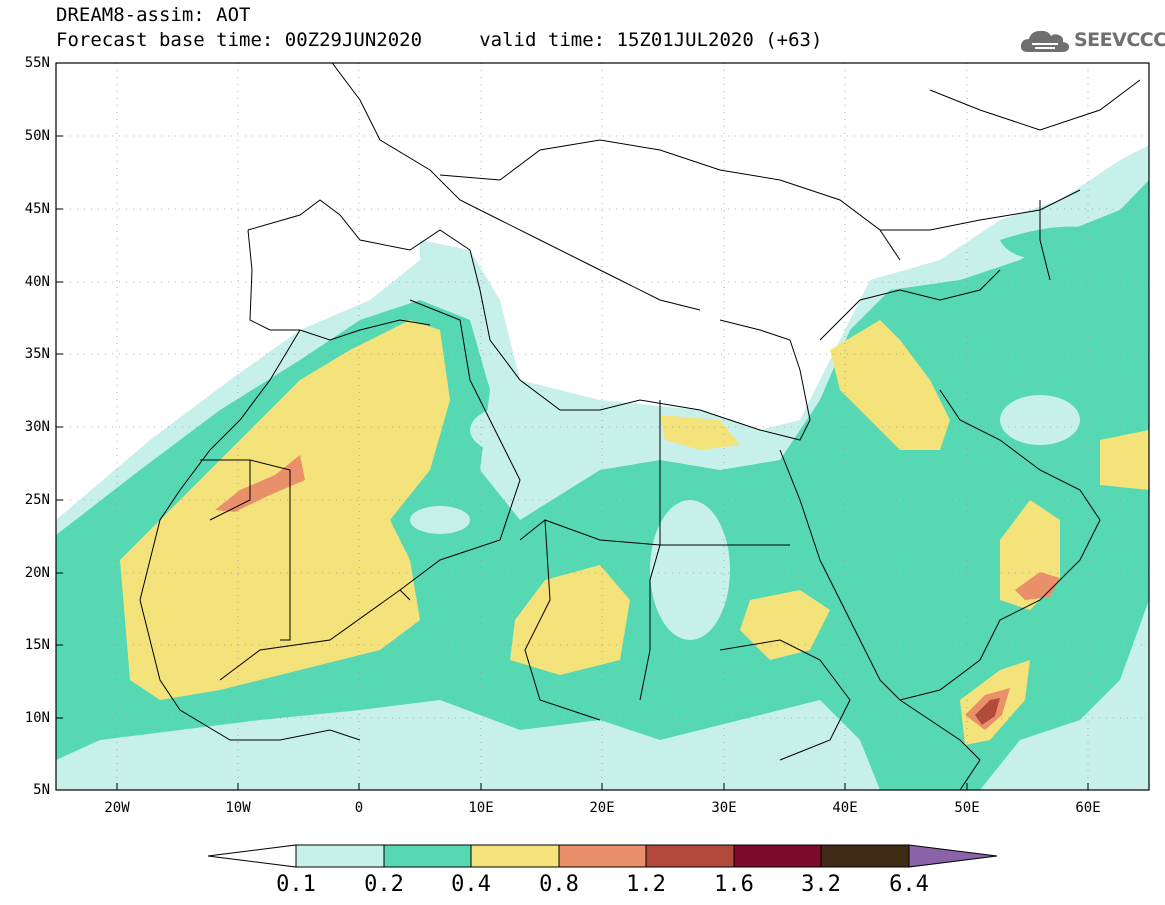 The width and height of the screenshot is (1165, 905). What do you see at coordinates (41, 790) in the screenshot?
I see `lat-label: 5N` at bounding box center [41, 790].